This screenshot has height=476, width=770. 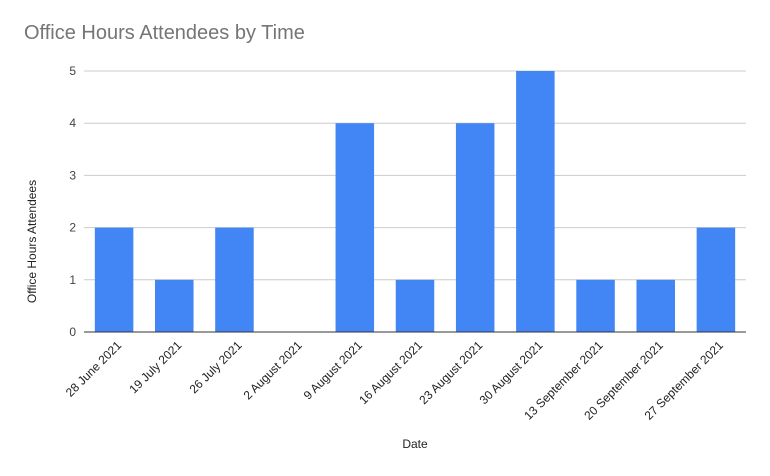 What do you see at coordinates (155, 367) in the screenshot?
I see `x-tick-label: 19 July 2021` at bounding box center [155, 367].